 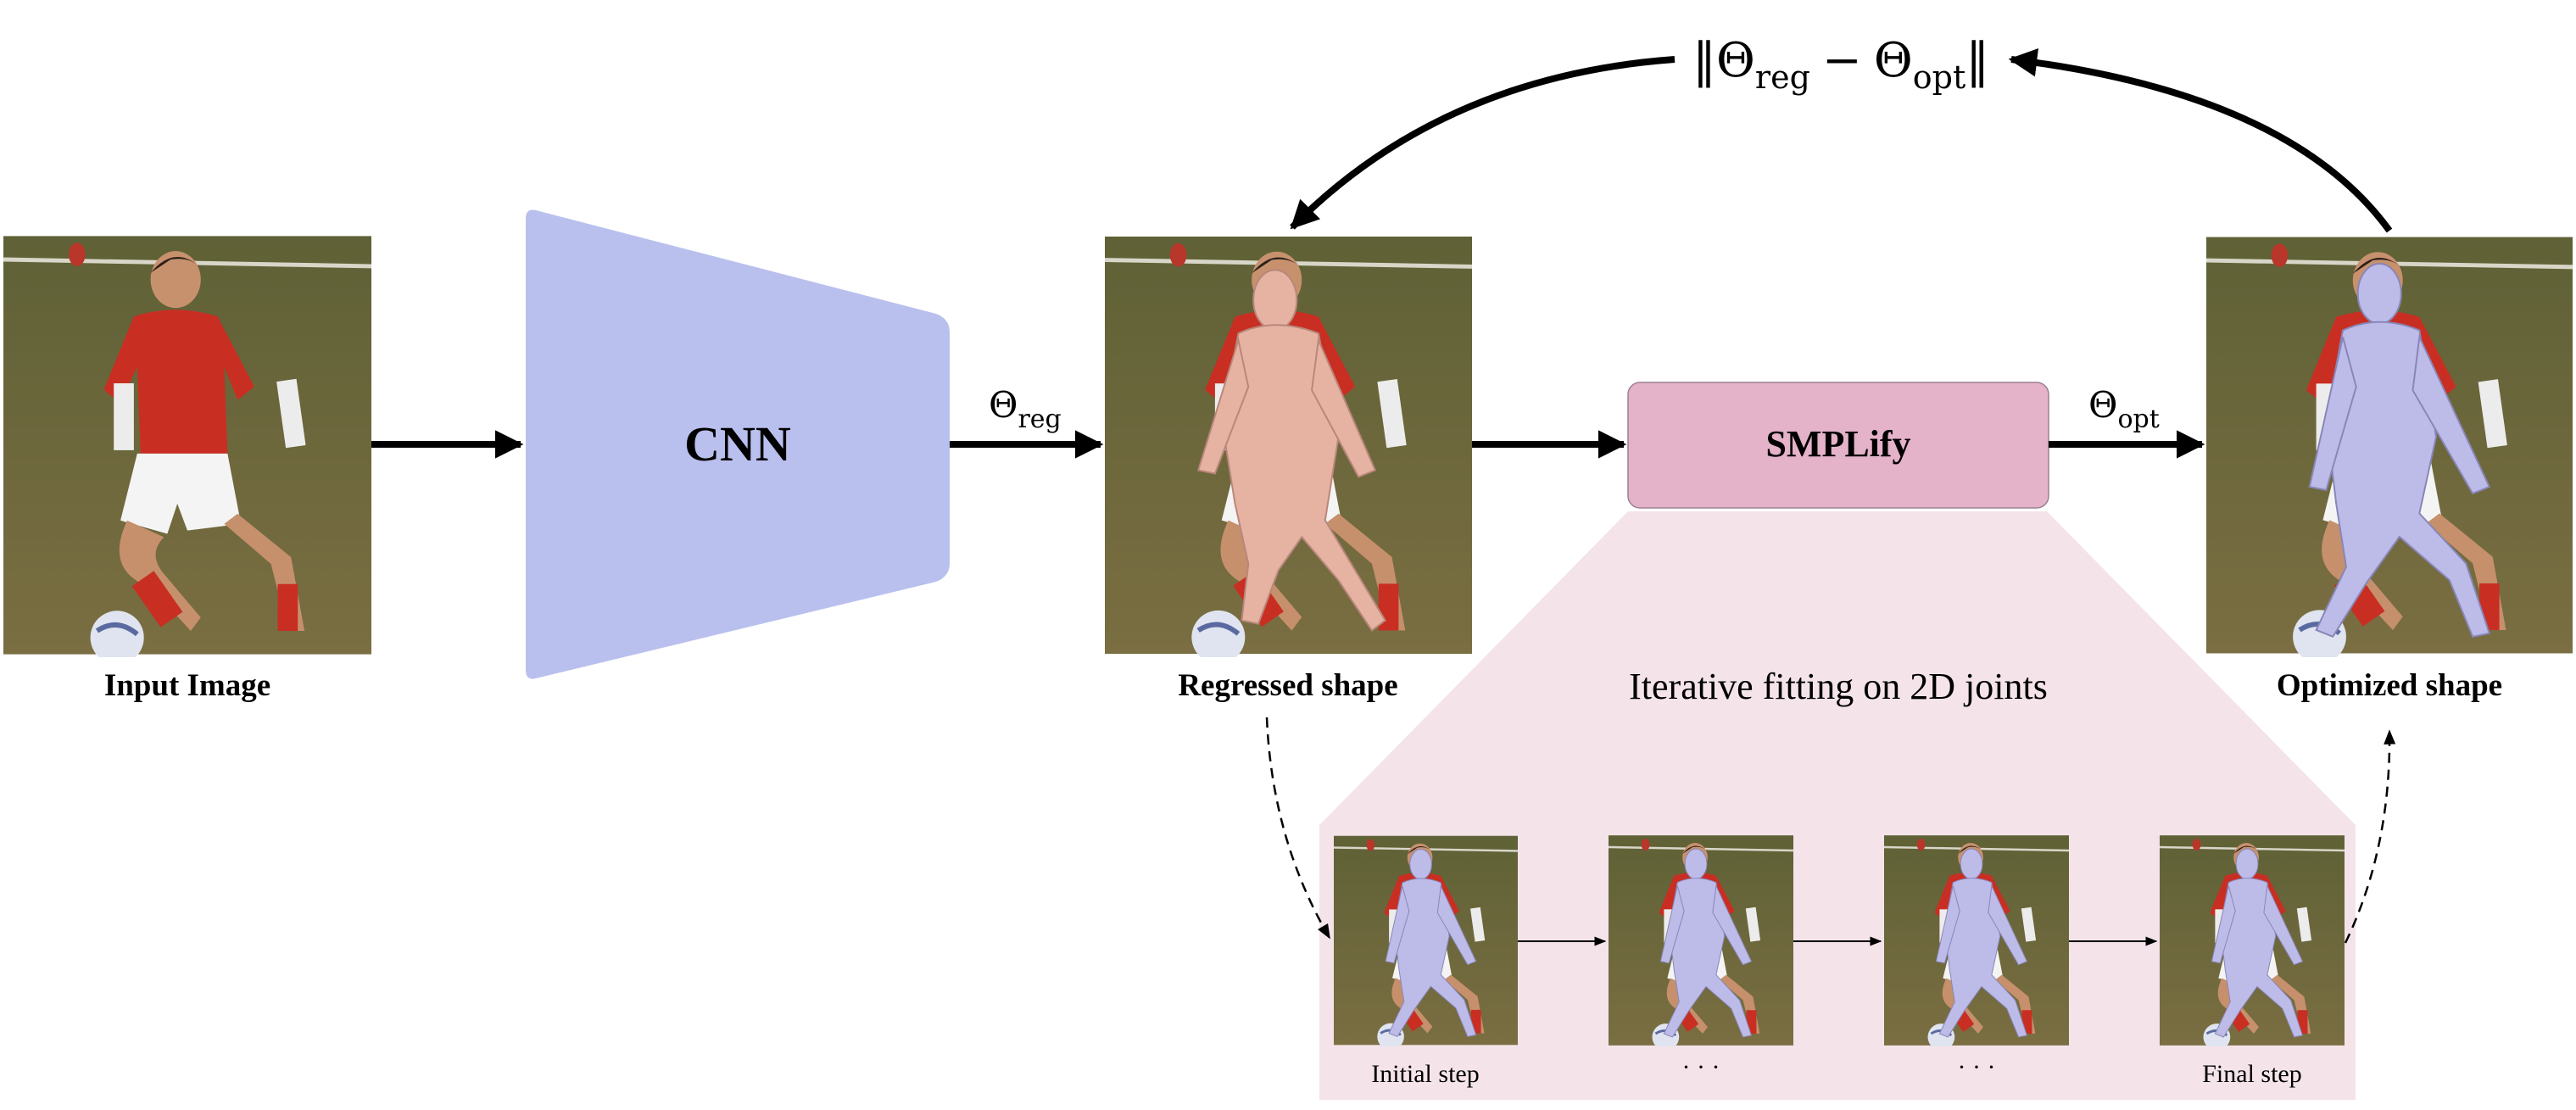 What do you see at coordinates (2138, 419) in the screenshot?
I see `theta-opt-subscript: opt` at bounding box center [2138, 419].